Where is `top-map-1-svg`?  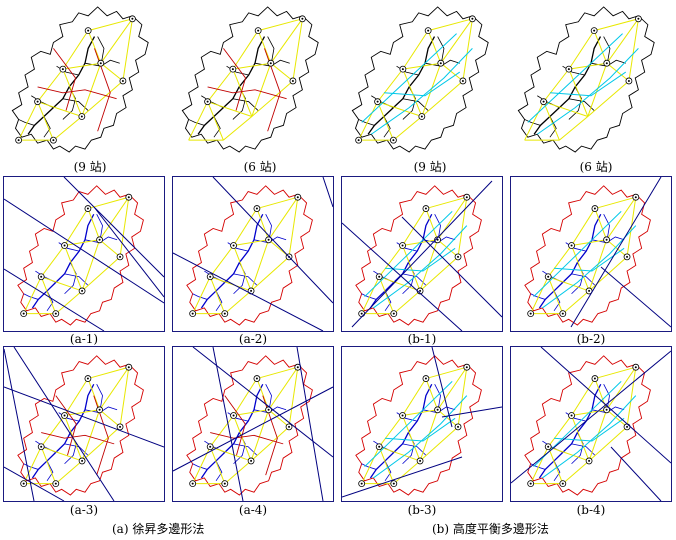 top-map-1-svg is located at coordinates (80, 79).